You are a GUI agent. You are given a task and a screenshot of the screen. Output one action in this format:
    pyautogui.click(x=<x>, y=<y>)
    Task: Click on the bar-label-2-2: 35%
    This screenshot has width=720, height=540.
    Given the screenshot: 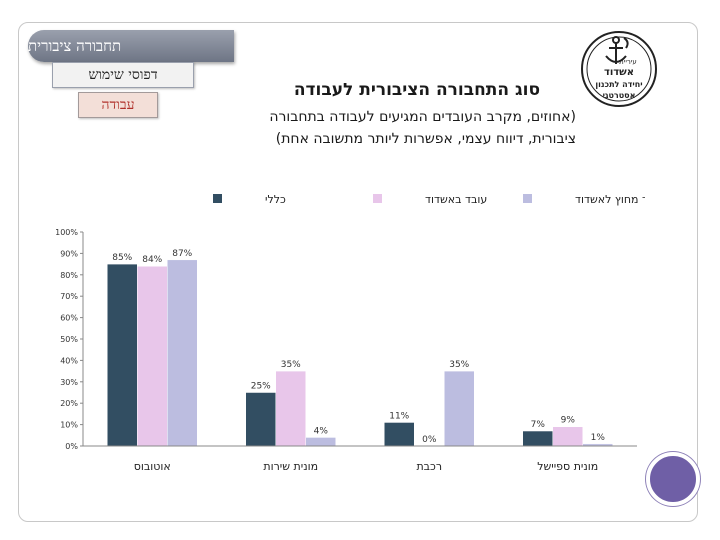 What is the action you would take?
    pyautogui.click(x=291, y=365)
    